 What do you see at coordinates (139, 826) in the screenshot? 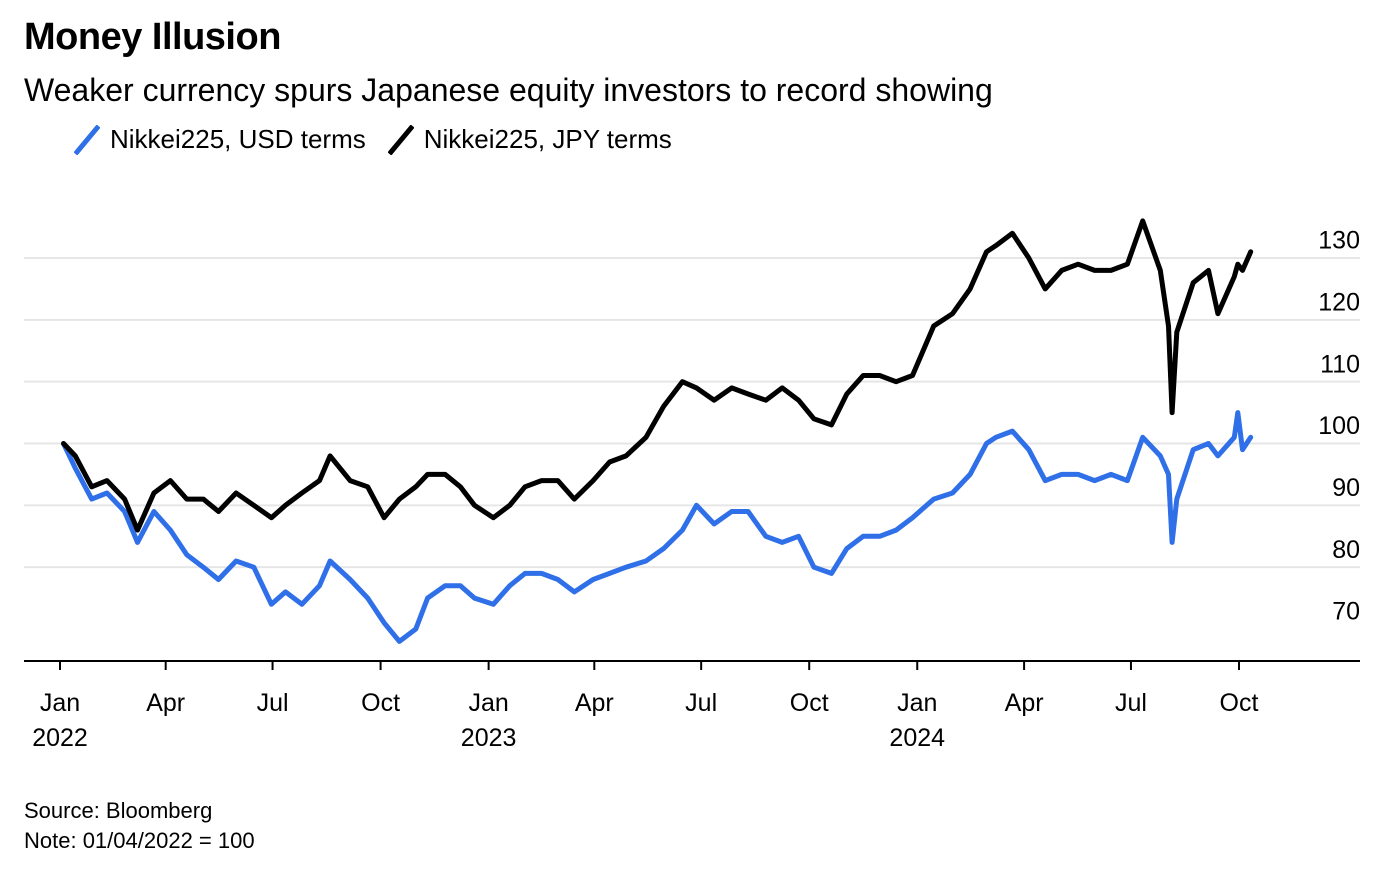
I see `chart-footer: Source: Bloomberg Note: 01/04/2022 = 100` at bounding box center [139, 826].